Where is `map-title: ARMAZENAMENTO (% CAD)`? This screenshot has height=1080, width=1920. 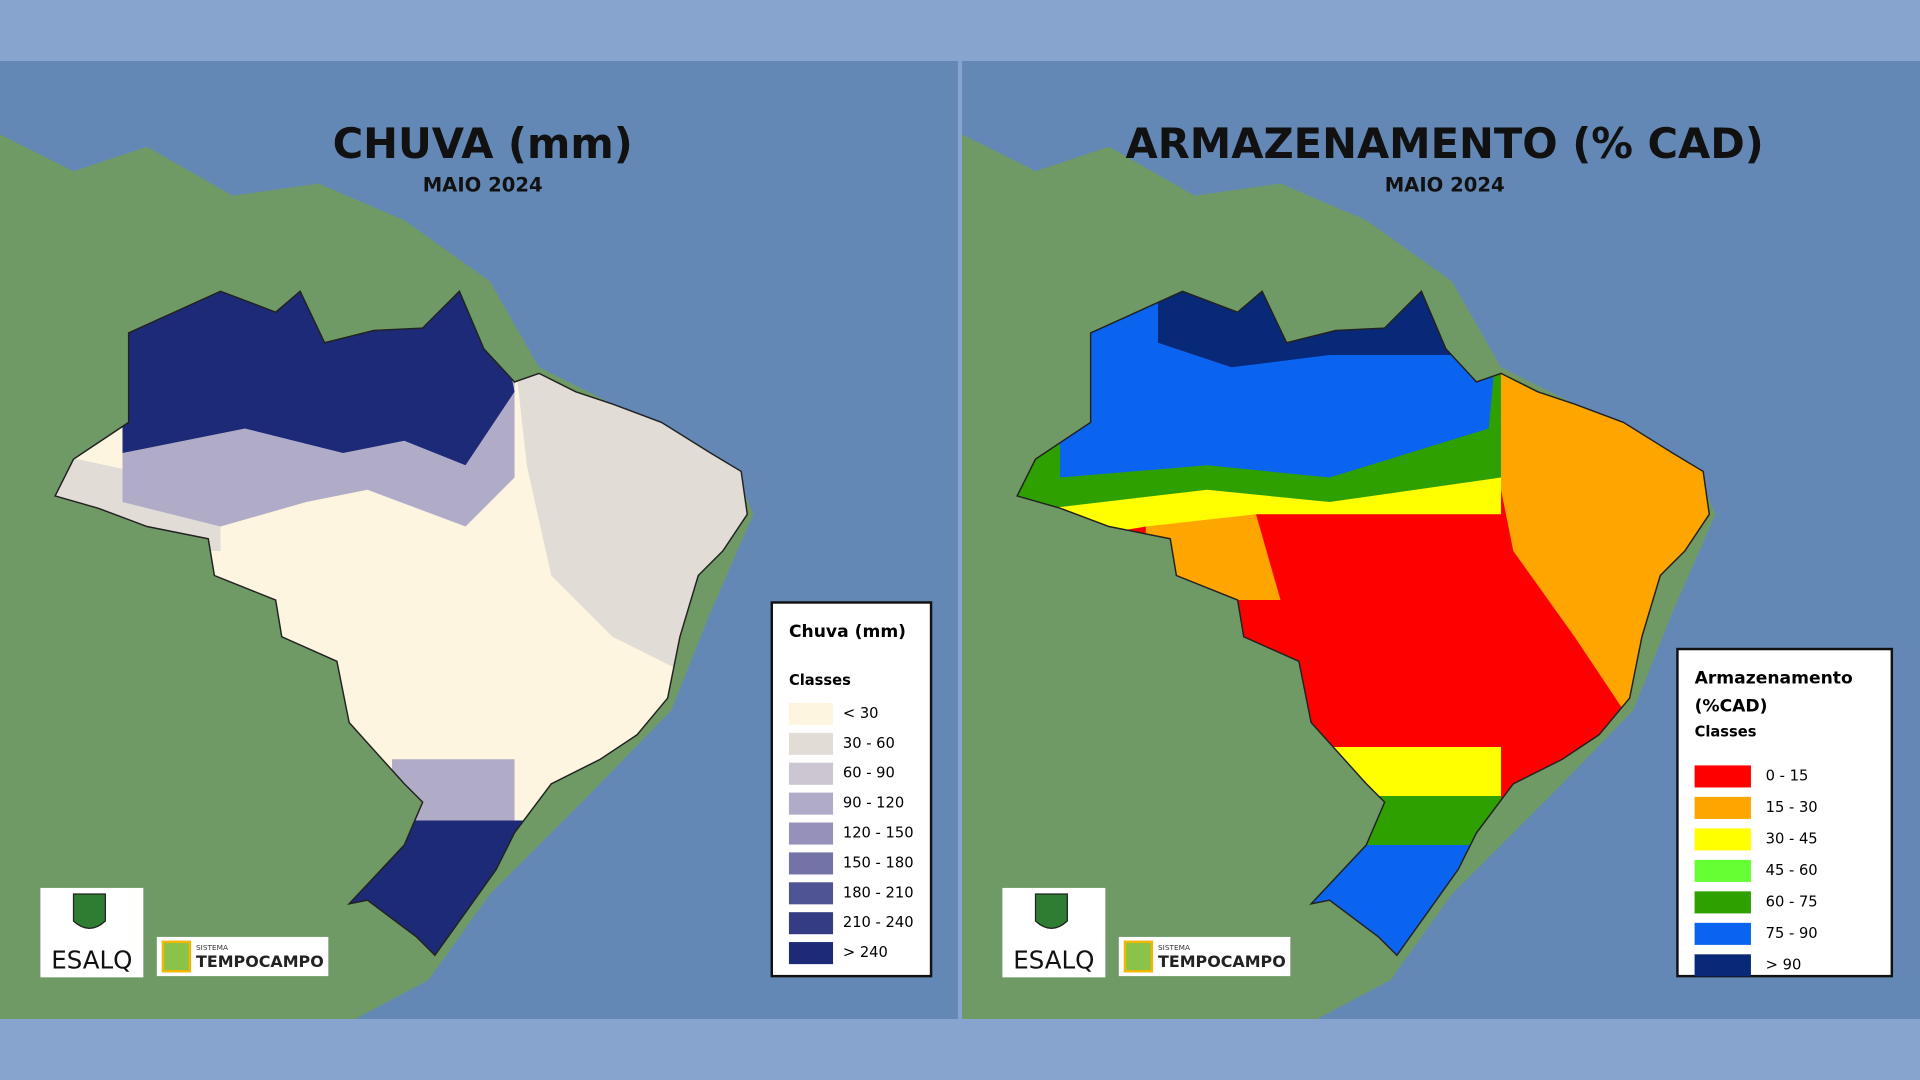
map-title: ARMAZENAMENTO (% CAD) is located at coordinates (1445, 143).